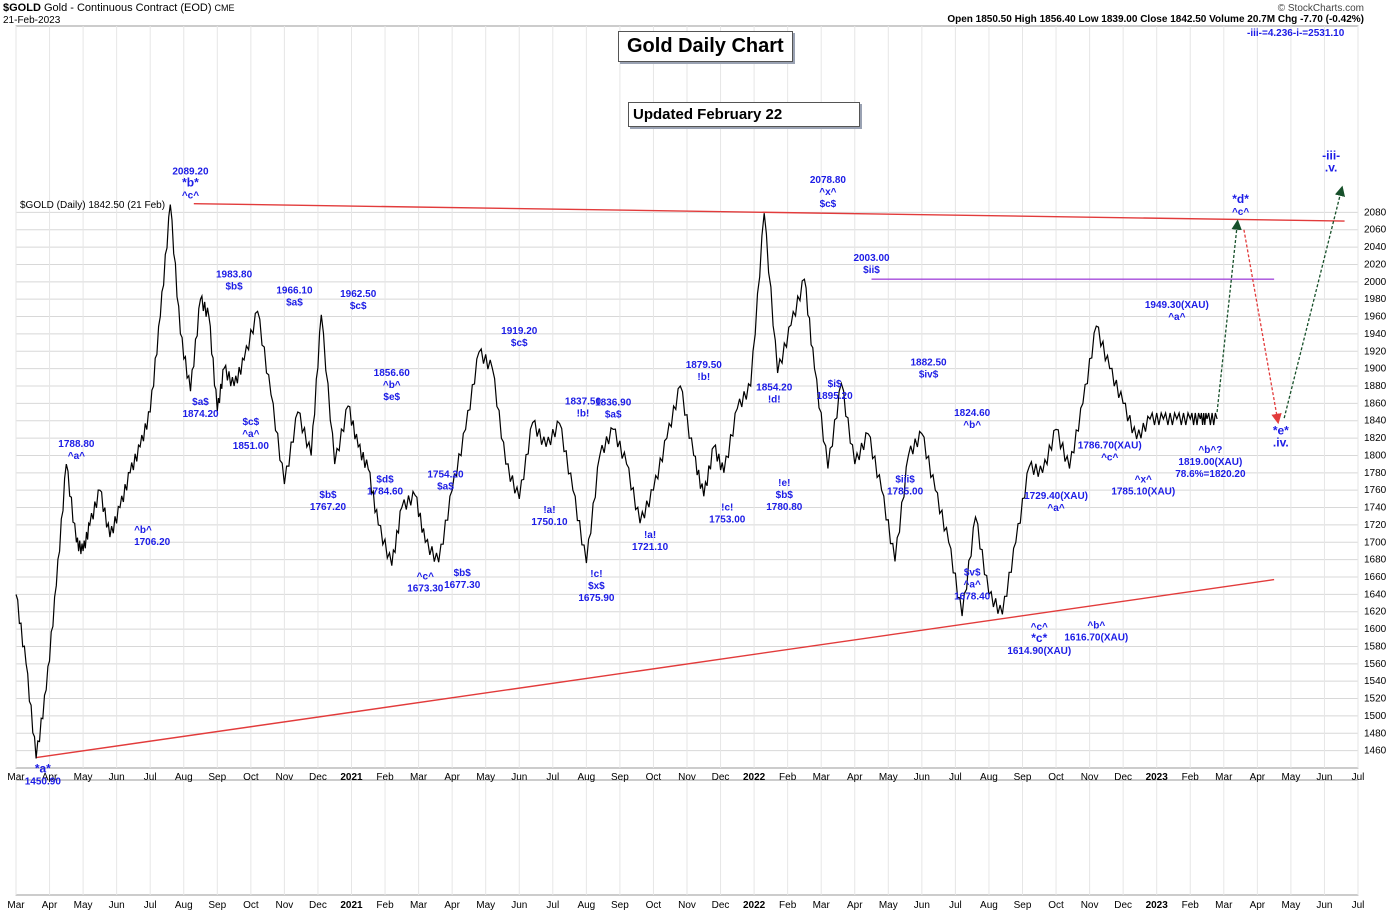 The height and width of the screenshot is (913, 1400). I want to click on wave-label: 1750.10, so click(549, 522).